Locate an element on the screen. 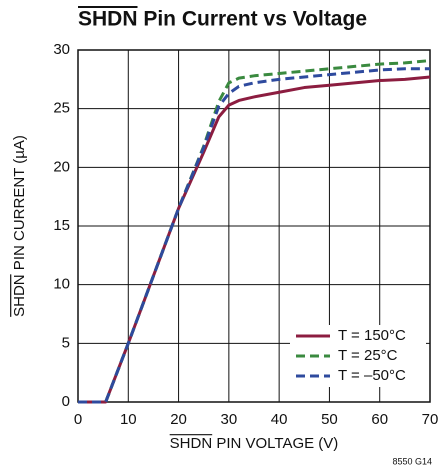 The width and height of the screenshot is (439, 471). x-tick-label: 60 is located at coordinates (379, 419).